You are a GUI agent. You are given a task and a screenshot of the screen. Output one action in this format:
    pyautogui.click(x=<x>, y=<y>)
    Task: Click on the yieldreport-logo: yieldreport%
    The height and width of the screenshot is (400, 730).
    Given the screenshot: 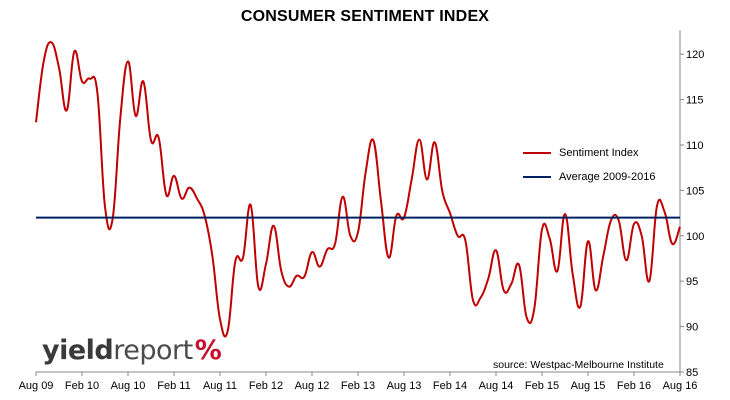 What is the action you would take?
    pyautogui.click(x=132, y=350)
    